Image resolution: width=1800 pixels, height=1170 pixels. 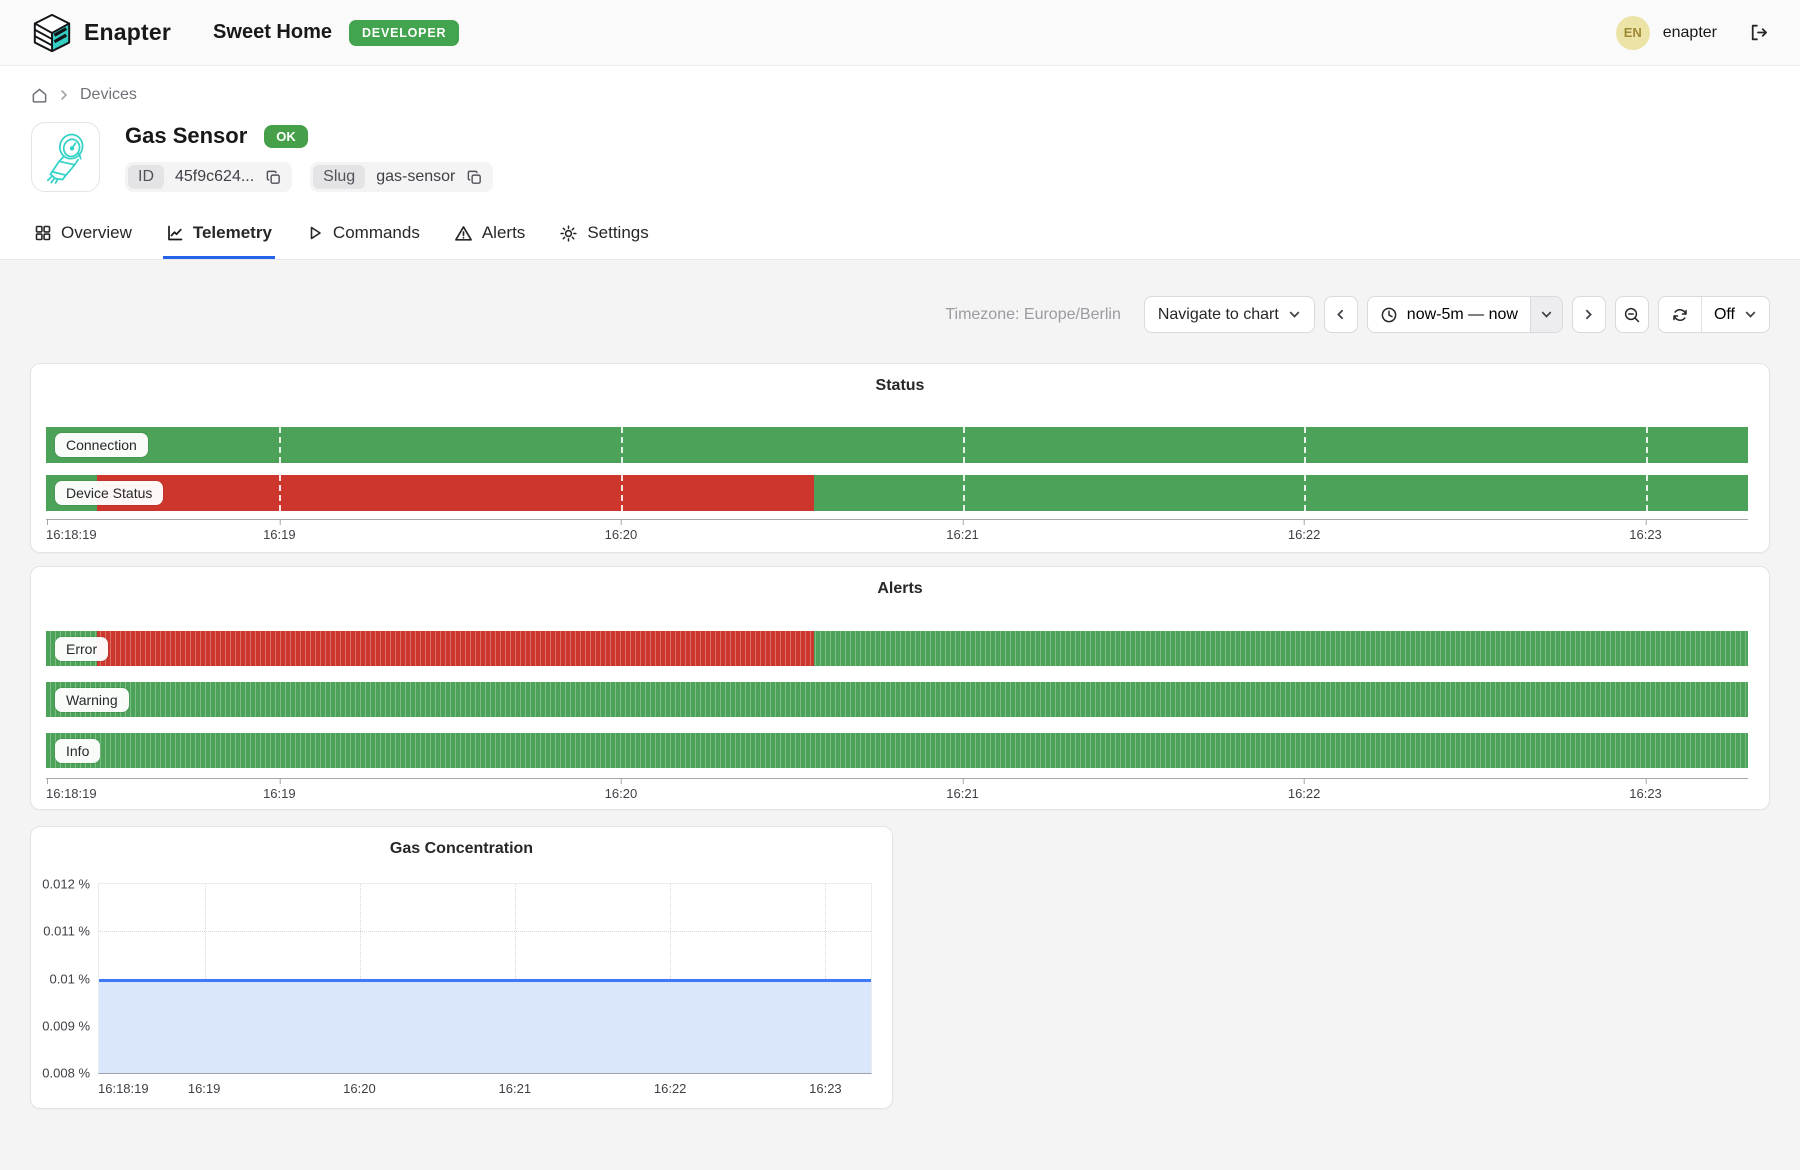 I want to click on auto-refresh-dropdown: Off, so click(x=1734, y=314).